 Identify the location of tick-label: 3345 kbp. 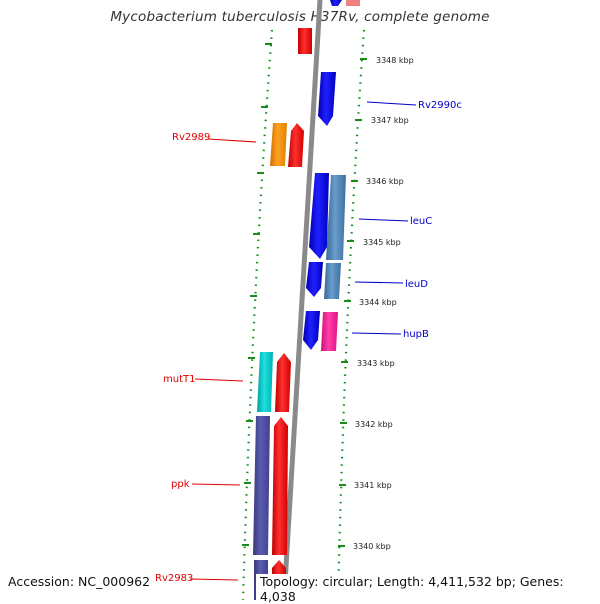
(382, 242).